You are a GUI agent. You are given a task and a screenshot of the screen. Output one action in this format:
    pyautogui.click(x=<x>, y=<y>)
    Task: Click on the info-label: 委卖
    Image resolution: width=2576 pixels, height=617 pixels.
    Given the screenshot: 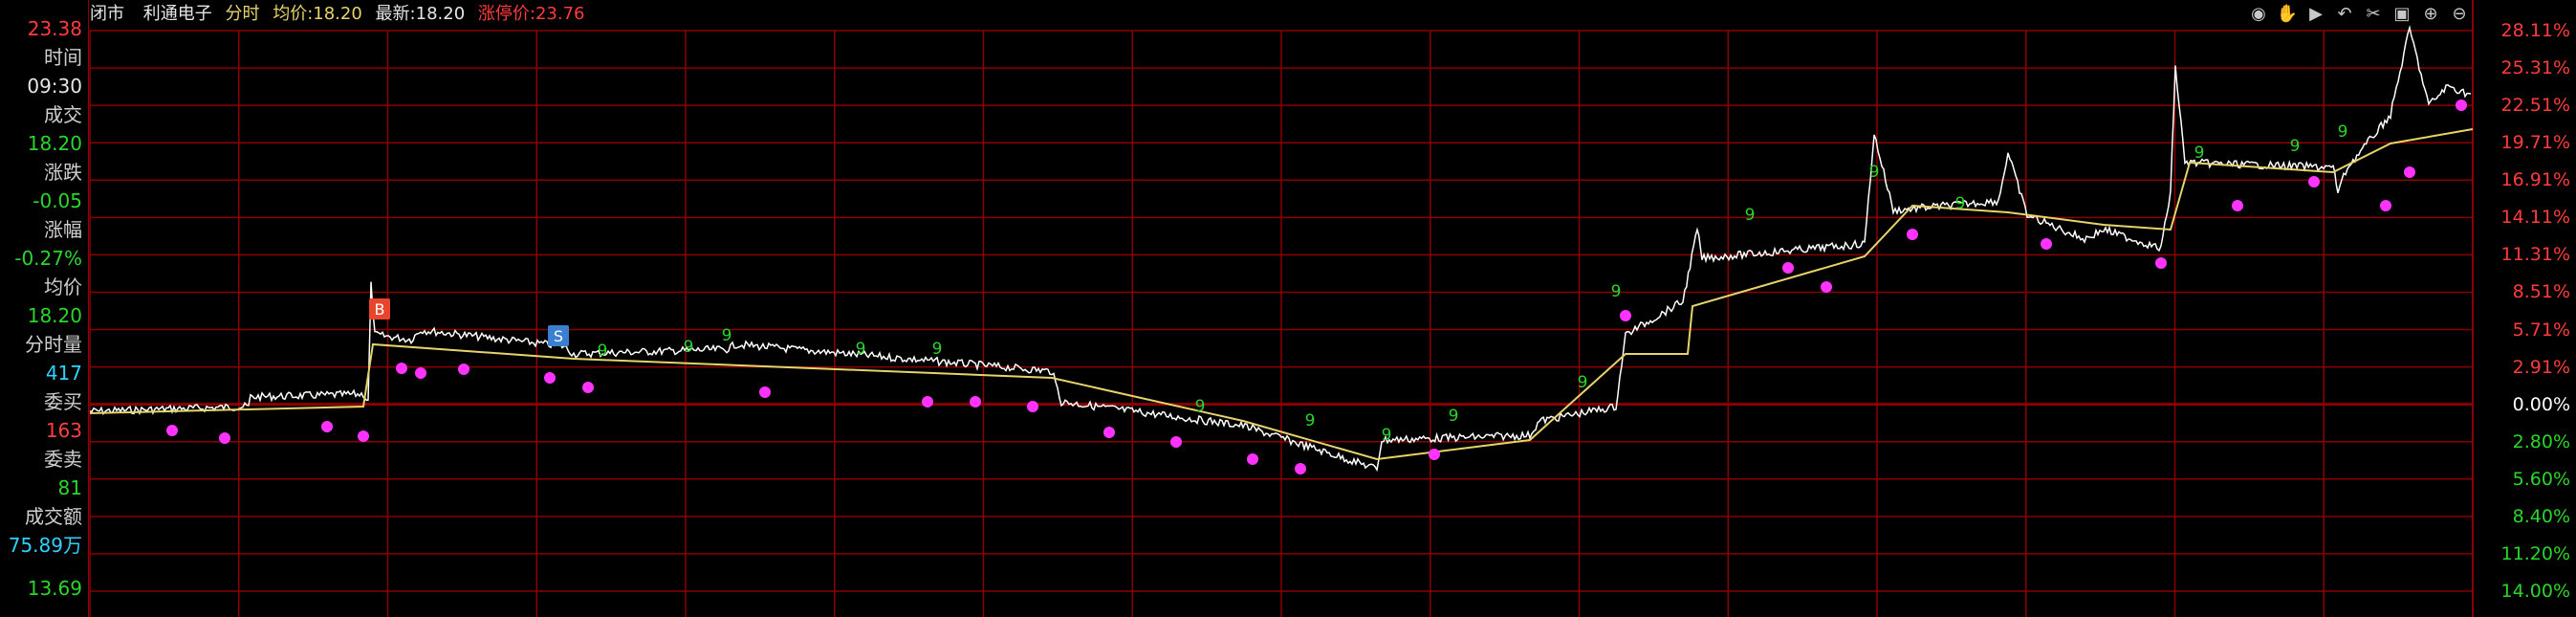 What is the action you would take?
    pyautogui.click(x=63, y=459)
    